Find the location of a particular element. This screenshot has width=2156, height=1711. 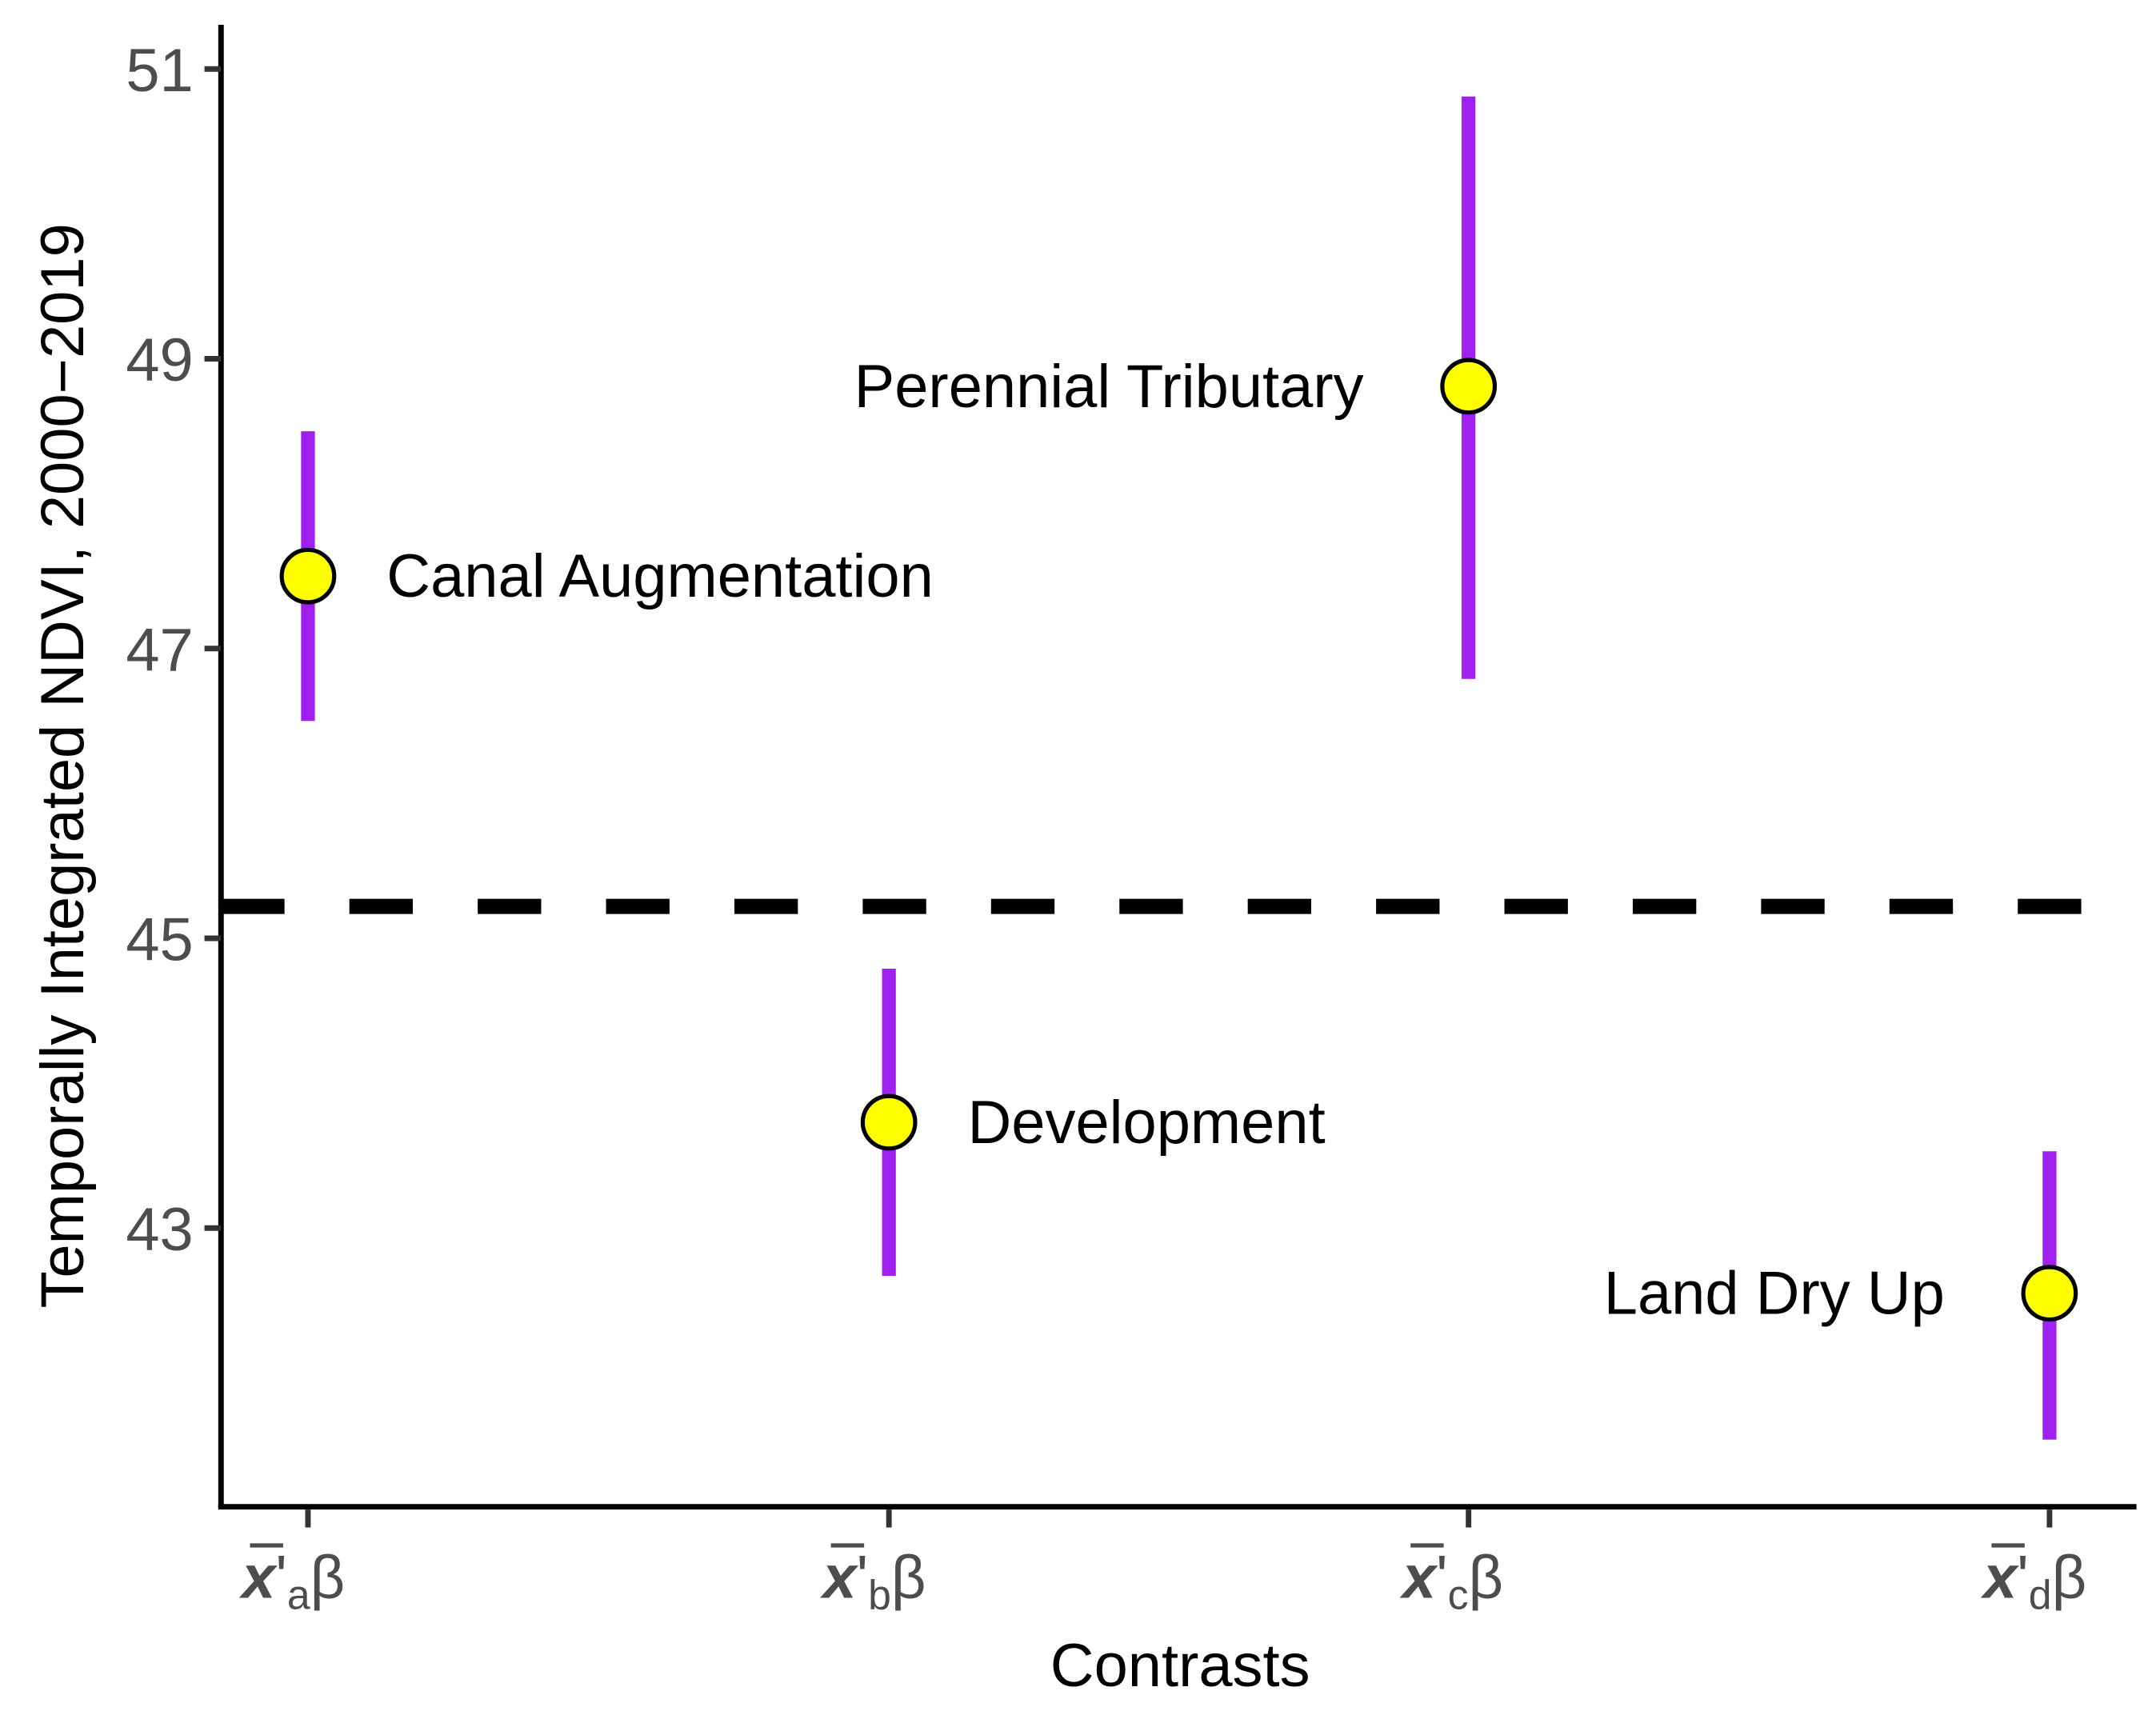

subscript: b is located at coordinates (879, 1594).